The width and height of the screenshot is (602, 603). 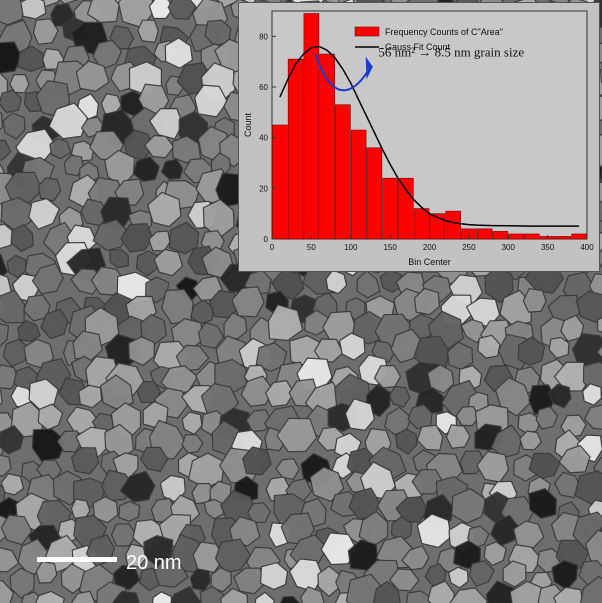 I want to click on legend-label-bars: Frequency Counts of C"Area", so click(x=444, y=32).